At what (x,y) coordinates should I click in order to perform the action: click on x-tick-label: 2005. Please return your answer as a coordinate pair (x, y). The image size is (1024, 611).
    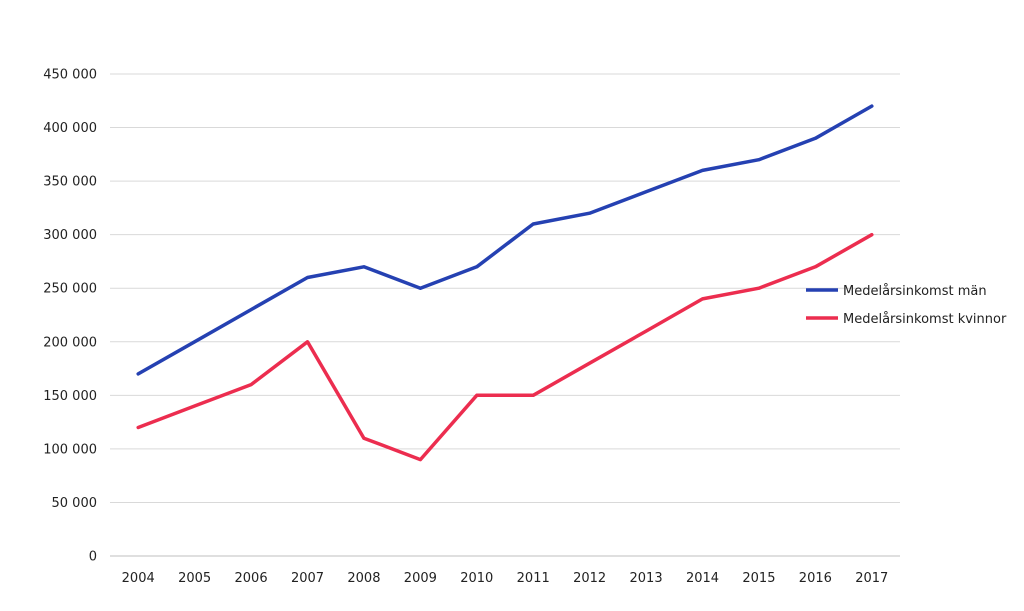
    Looking at the image, I should click on (194, 578).